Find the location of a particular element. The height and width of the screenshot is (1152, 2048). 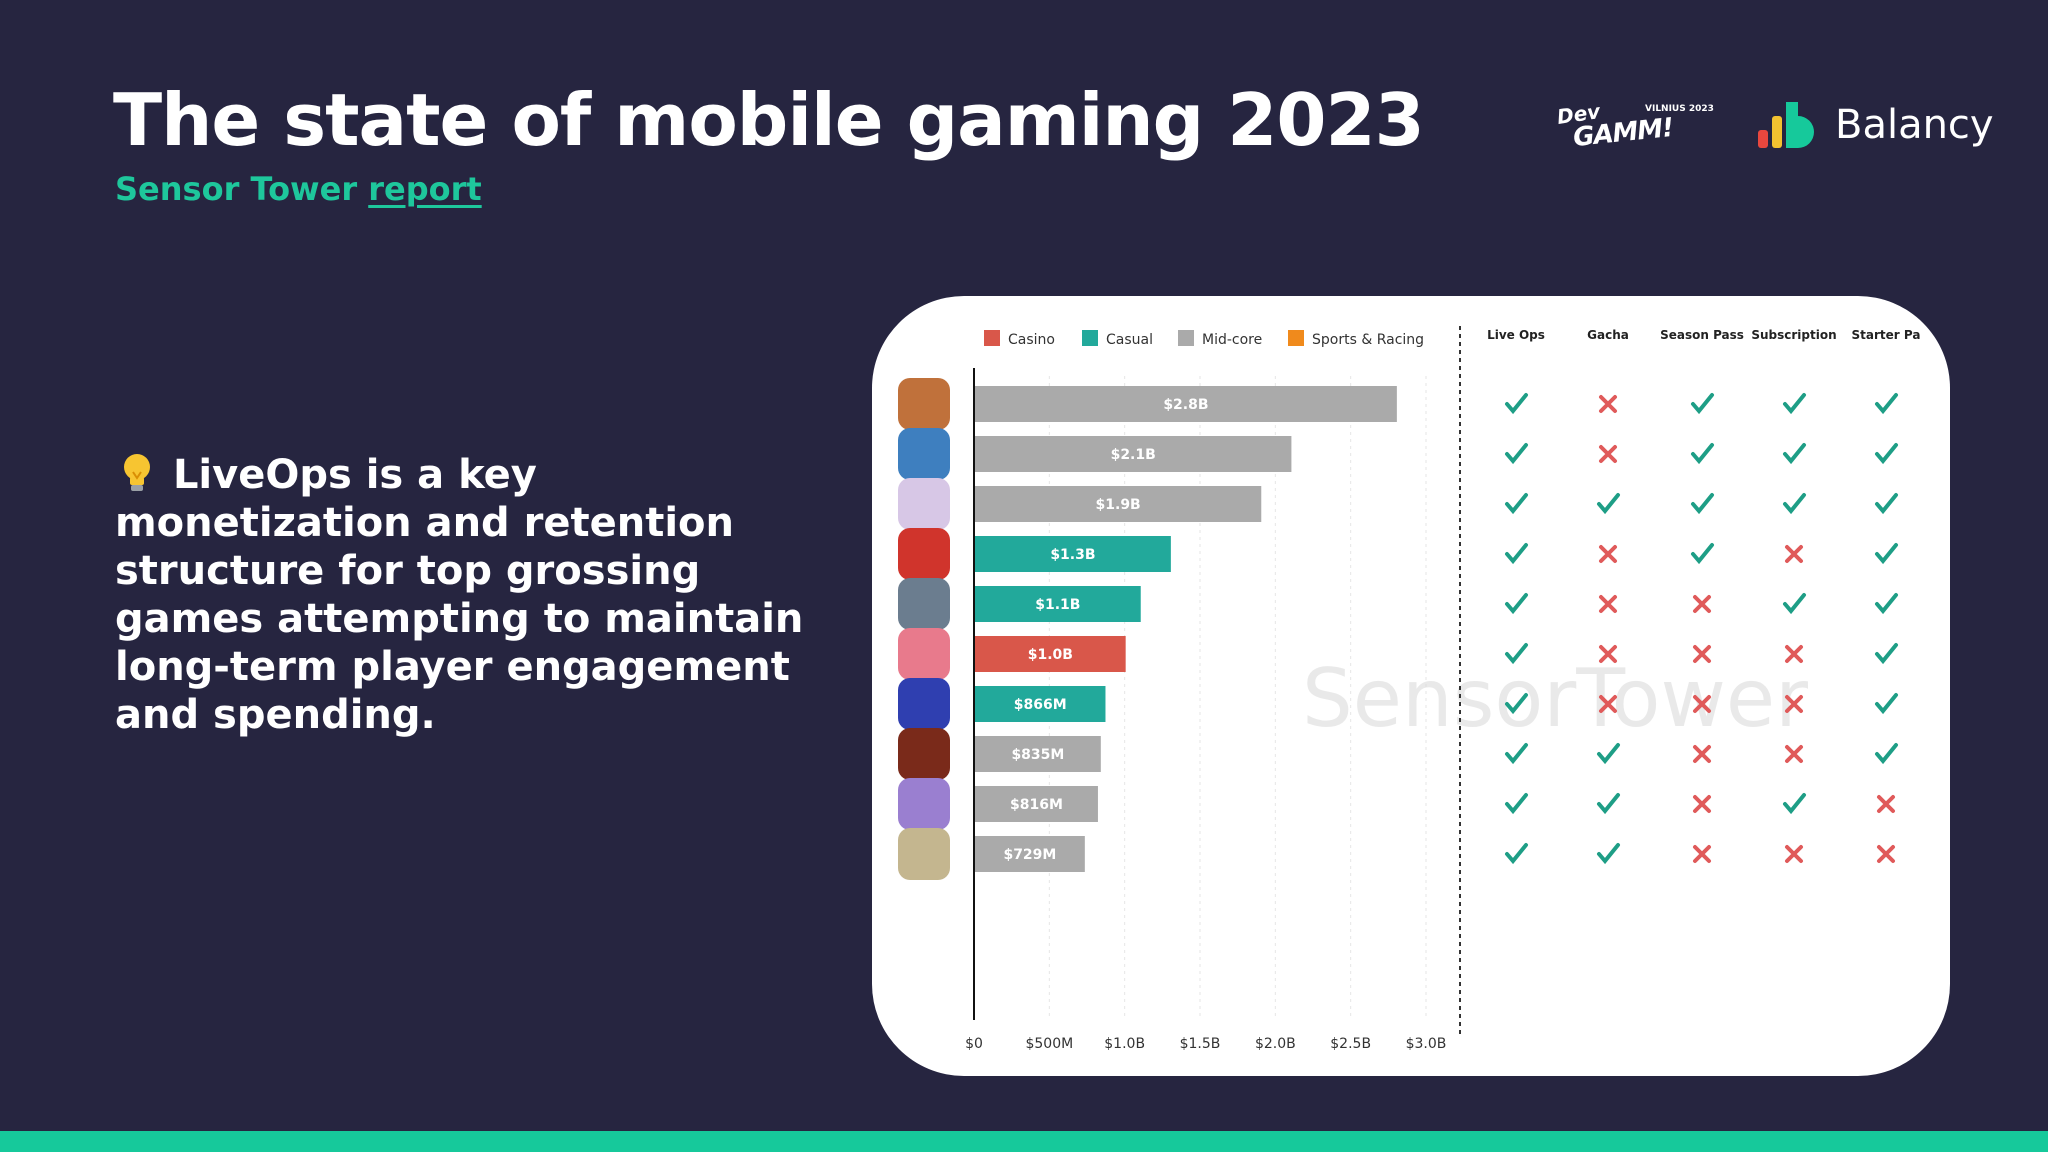

legend-swatch-sports_racing is located at coordinates (1296, 338).